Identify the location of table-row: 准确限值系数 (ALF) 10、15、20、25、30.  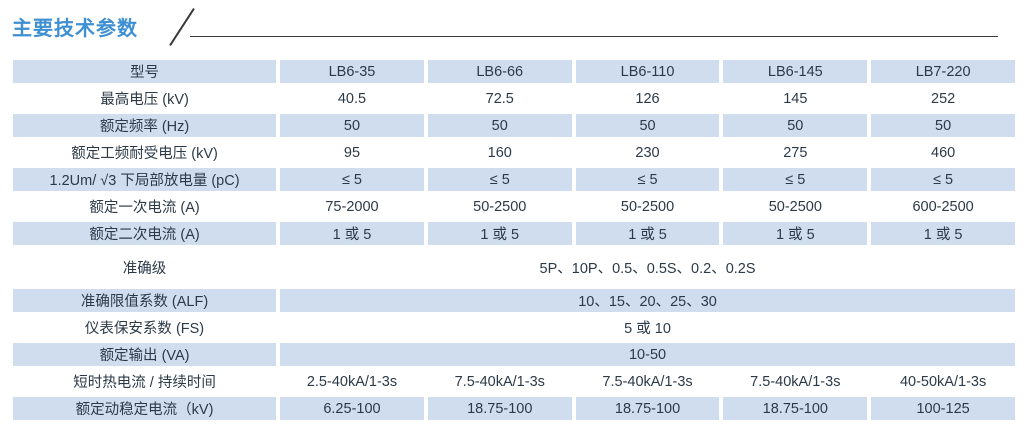
(514, 300).